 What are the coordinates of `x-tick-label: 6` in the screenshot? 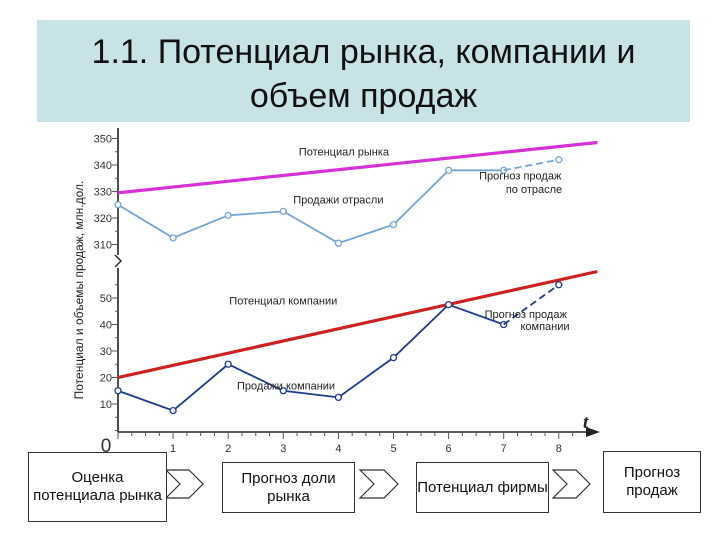 It's located at (449, 449).